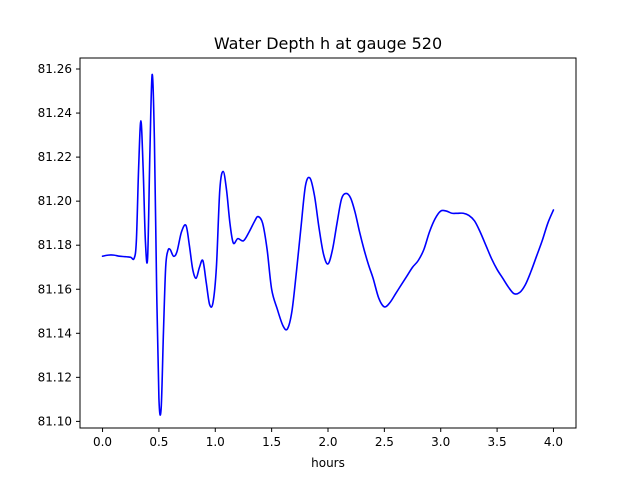  What do you see at coordinates (440, 442) in the screenshot?
I see `x-tick-label: 3.0` at bounding box center [440, 442].